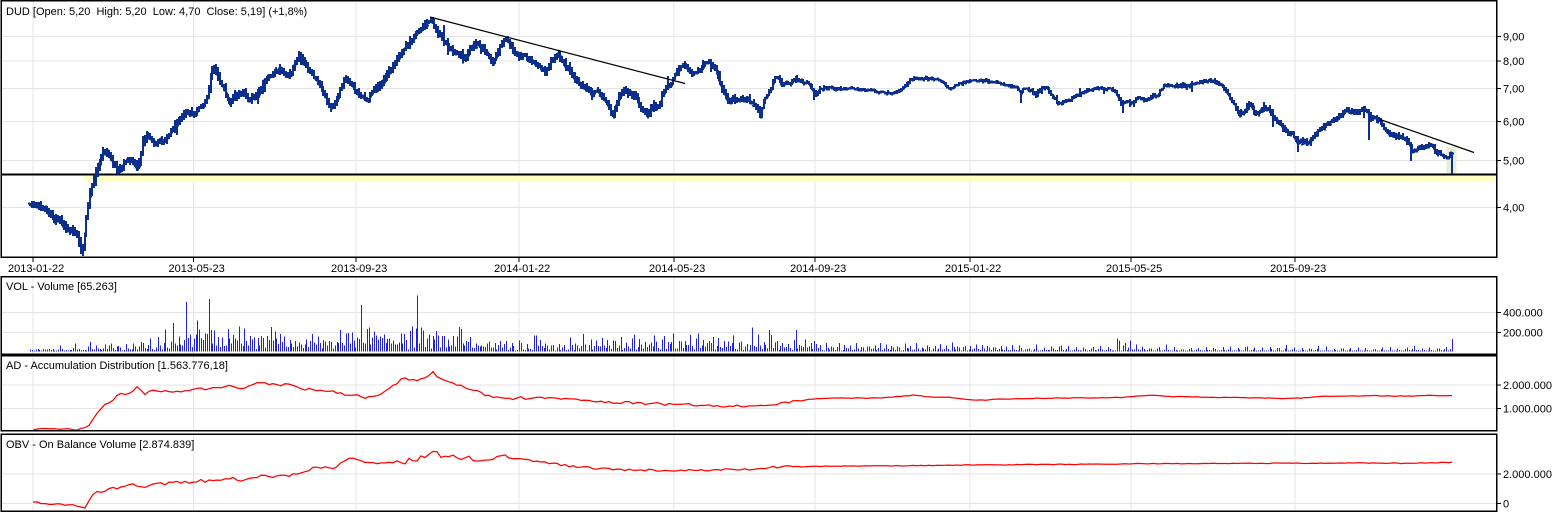  What do you see at coordinates (359, 269) in the screenshot?
I see `svg-text: 2013-09-23` at bounding box center [359, 269].